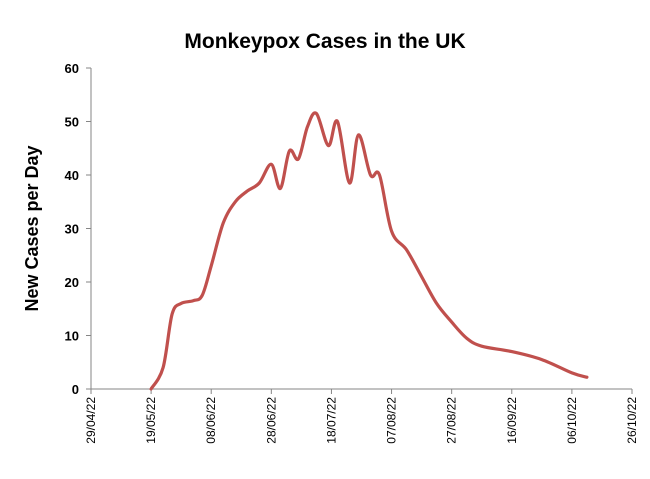  Describe the element at coordinates (72, 68) in the screenshot. I see `y-tick-label: 60` at that location.